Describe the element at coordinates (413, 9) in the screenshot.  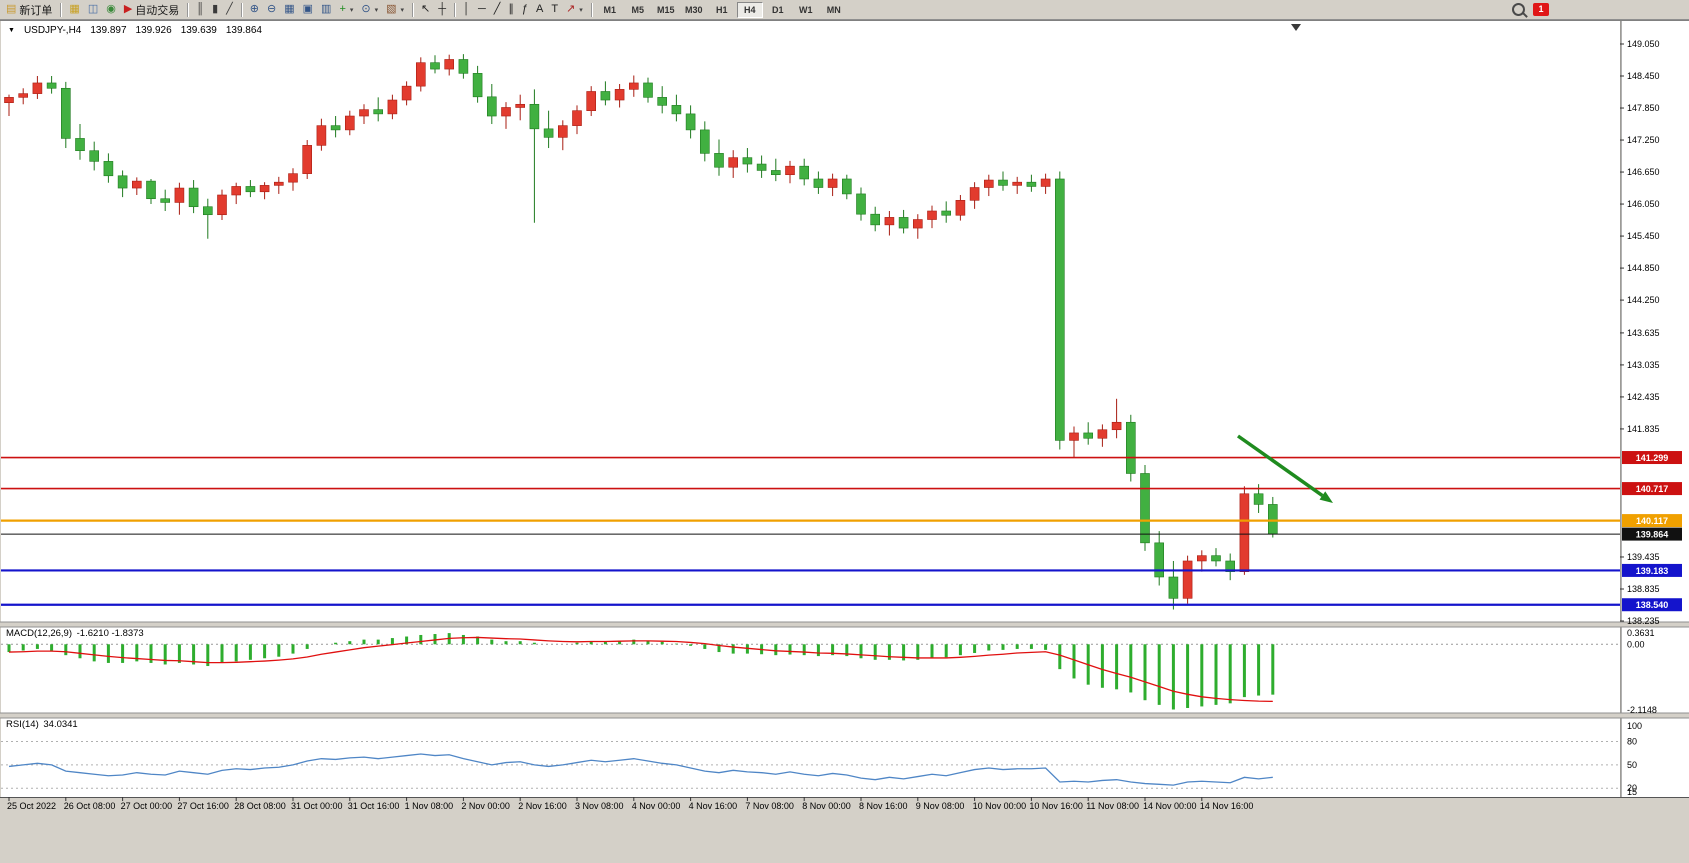
I see `toolbar-separator` at that location.